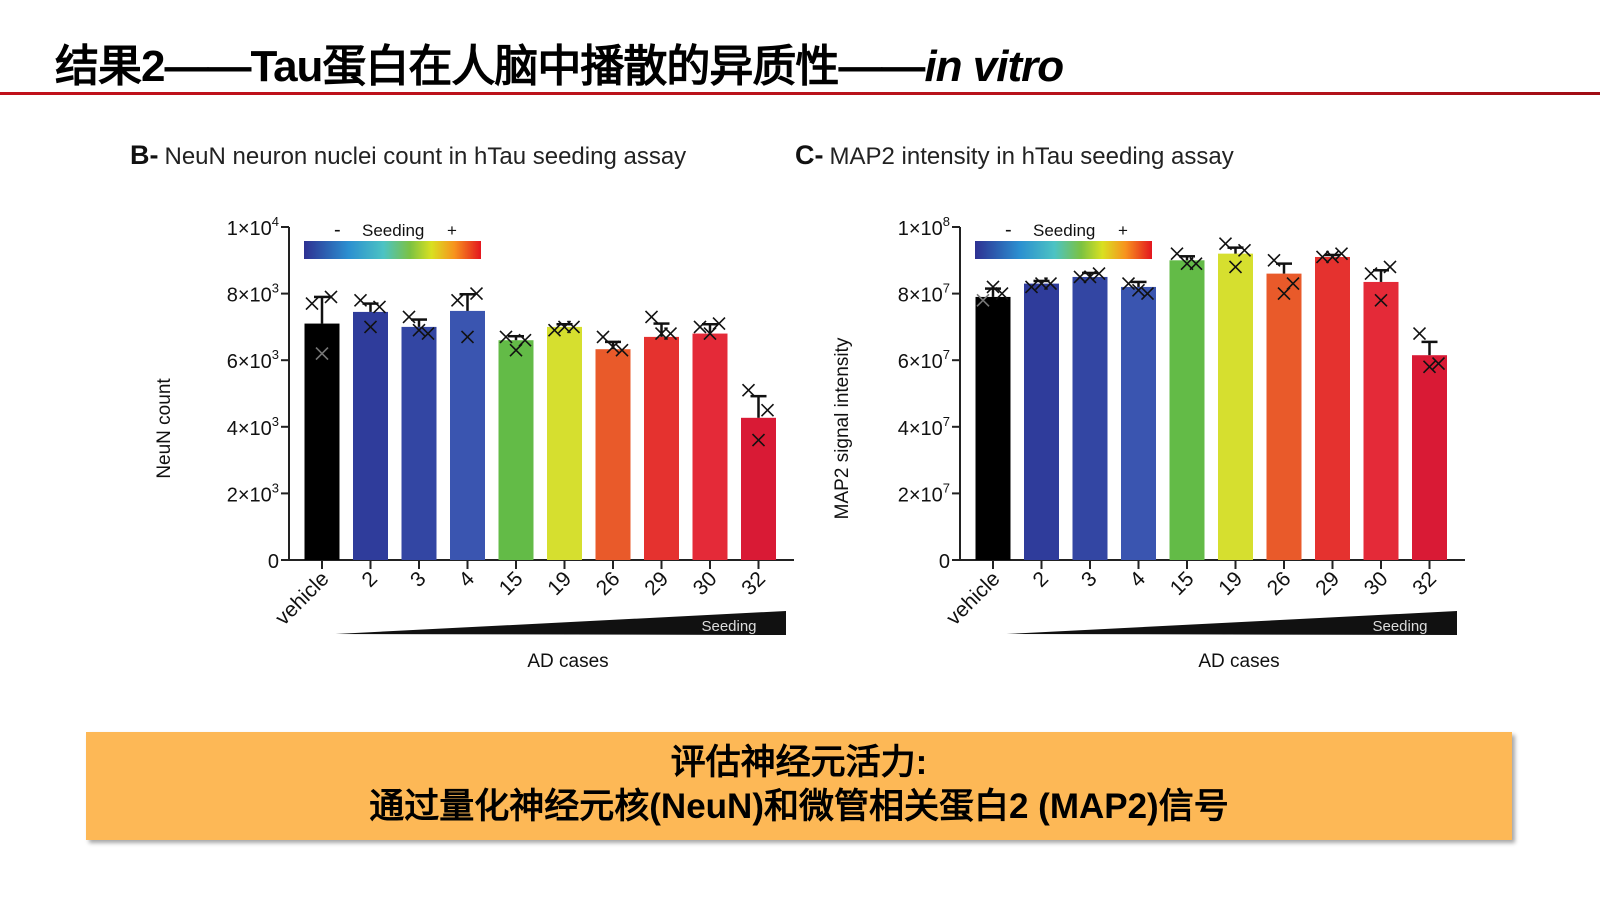 The width and height of the screenshot is (1600, 900). What do you see at coordinates (370, 579) in the screenshot?
I see `x-tick-label: 2` at bounding box center [370, 579].